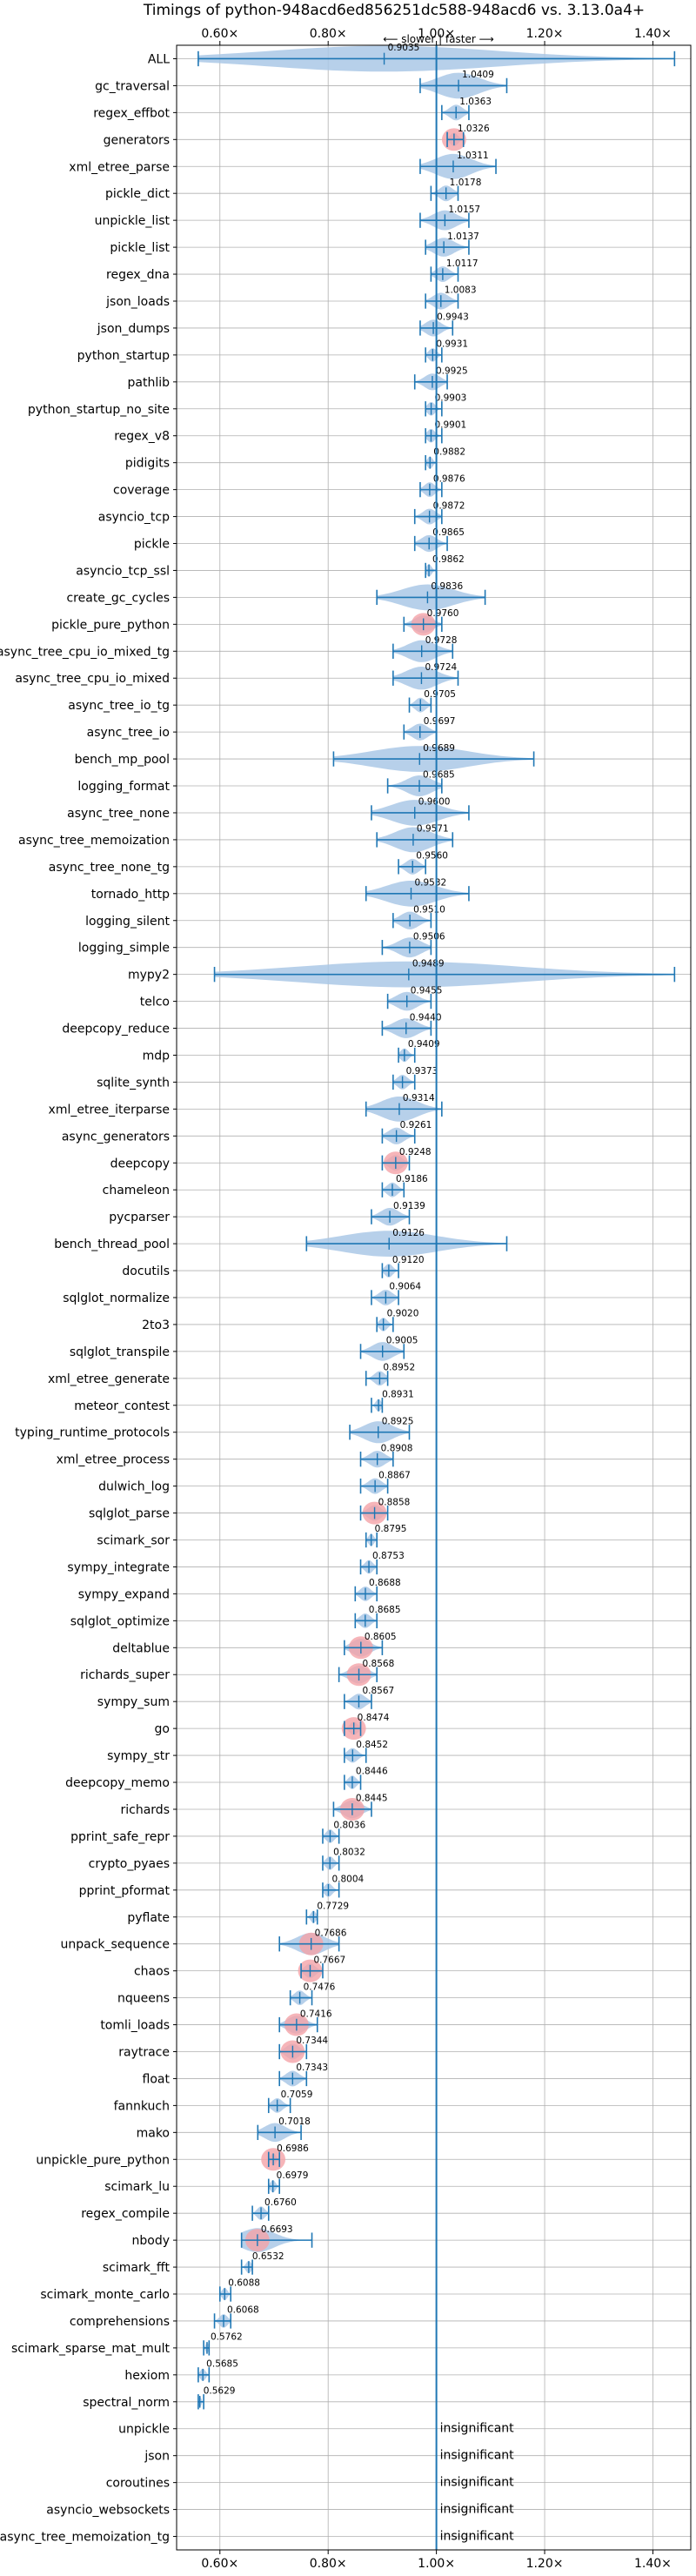 This screenshot has width=696, height=2576. I want to click on value-label: 0.9901, so click(450, 424).